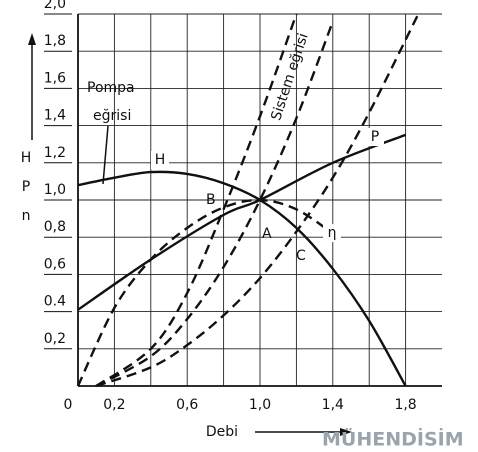 This screenshot has height=452, width=478. I want to click on annotation: A, so click(267, 234).